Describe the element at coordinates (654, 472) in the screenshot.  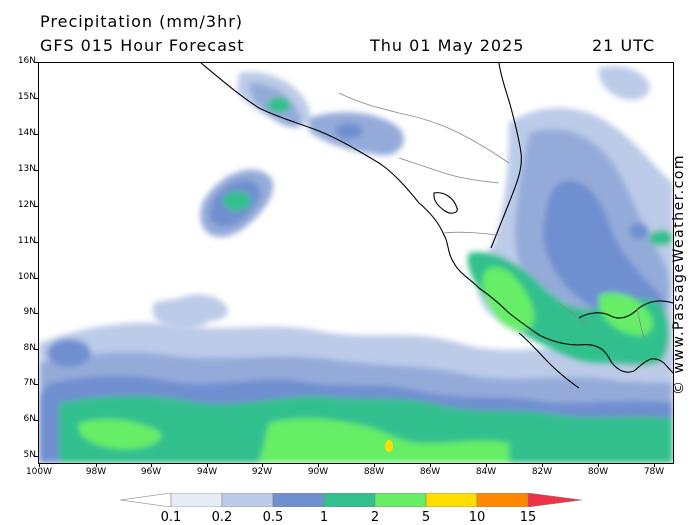
I see `lon-label: 78W` at that location.